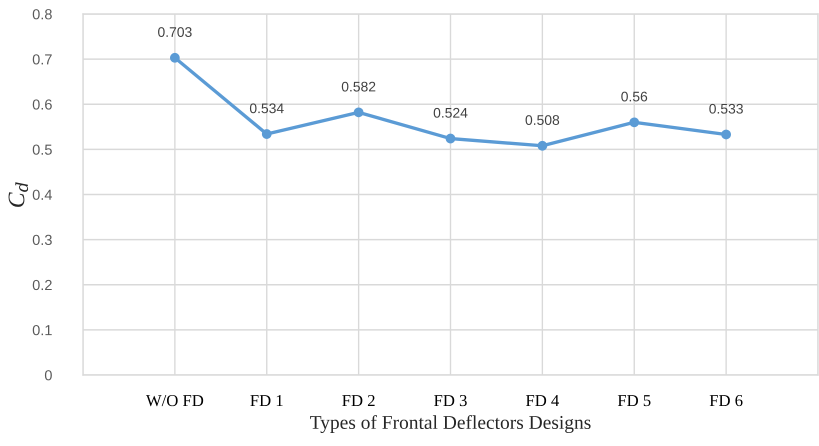 Image resolution: width=819 pixels, height=446 pixels. What do you see at coordinates (543, 120) in the screenshot?
I see `data-label: 0.508` at bounding box center [543, 120].